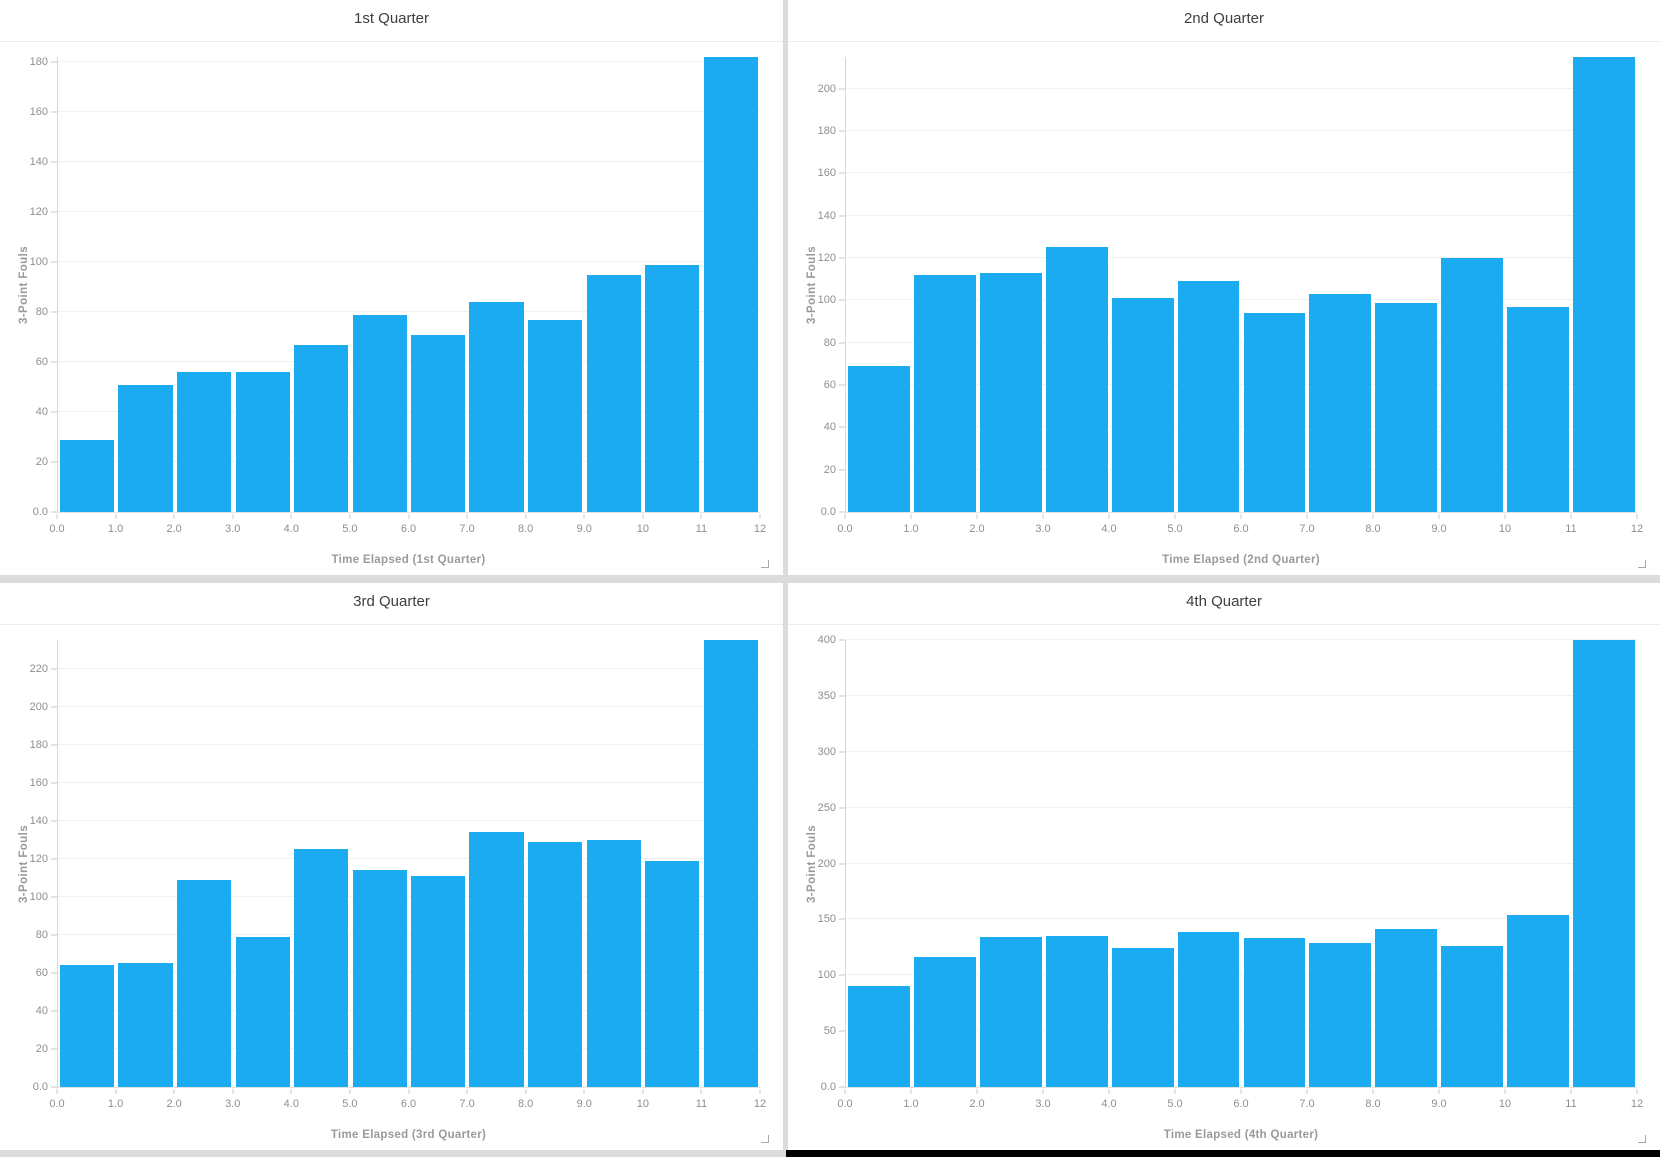  What do you see at coordinates (828, 1087) in the screenshot?
I see `y-tick-label: 0.0` at bounding box center [828, 1087].